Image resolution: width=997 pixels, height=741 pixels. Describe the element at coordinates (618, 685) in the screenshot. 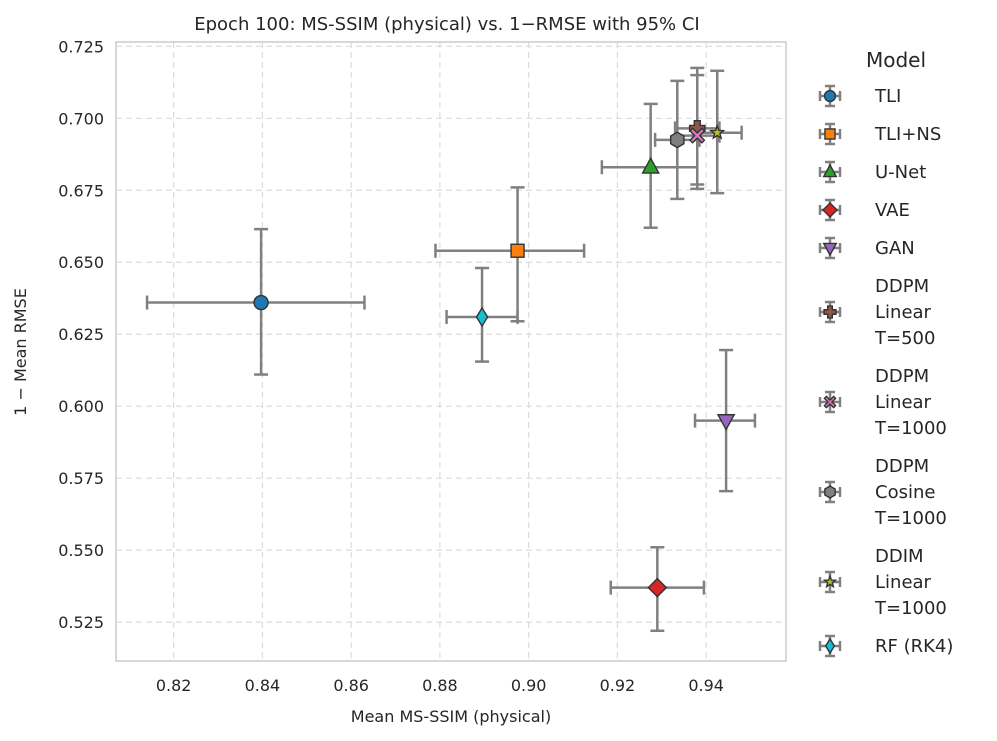

I see `x-tick-label: 0.92` at that location.